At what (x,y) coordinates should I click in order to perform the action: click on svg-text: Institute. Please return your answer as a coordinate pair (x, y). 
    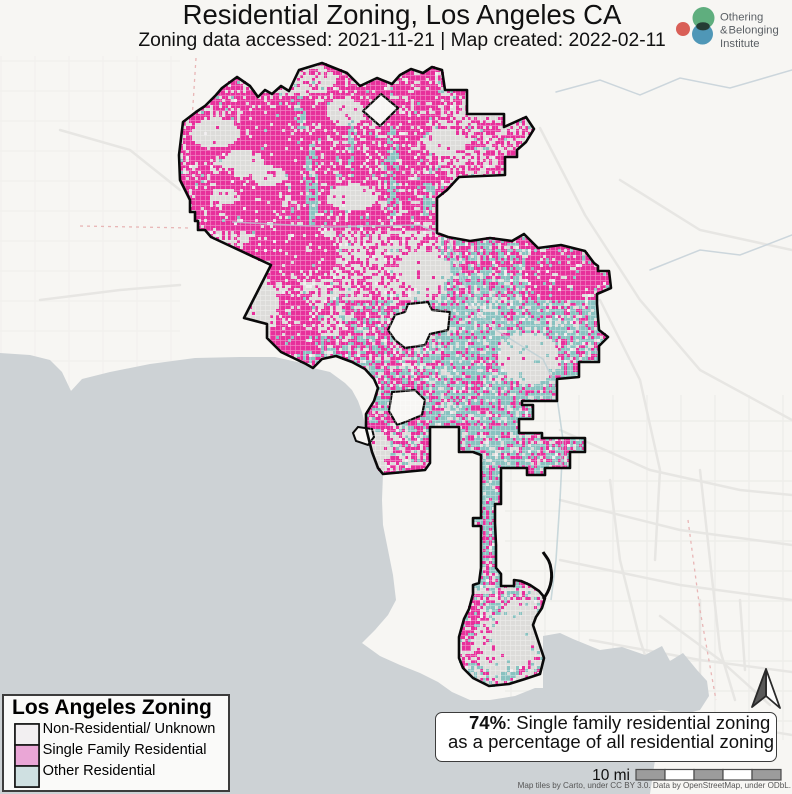
    Looking at the image, I should click on (740, 44).